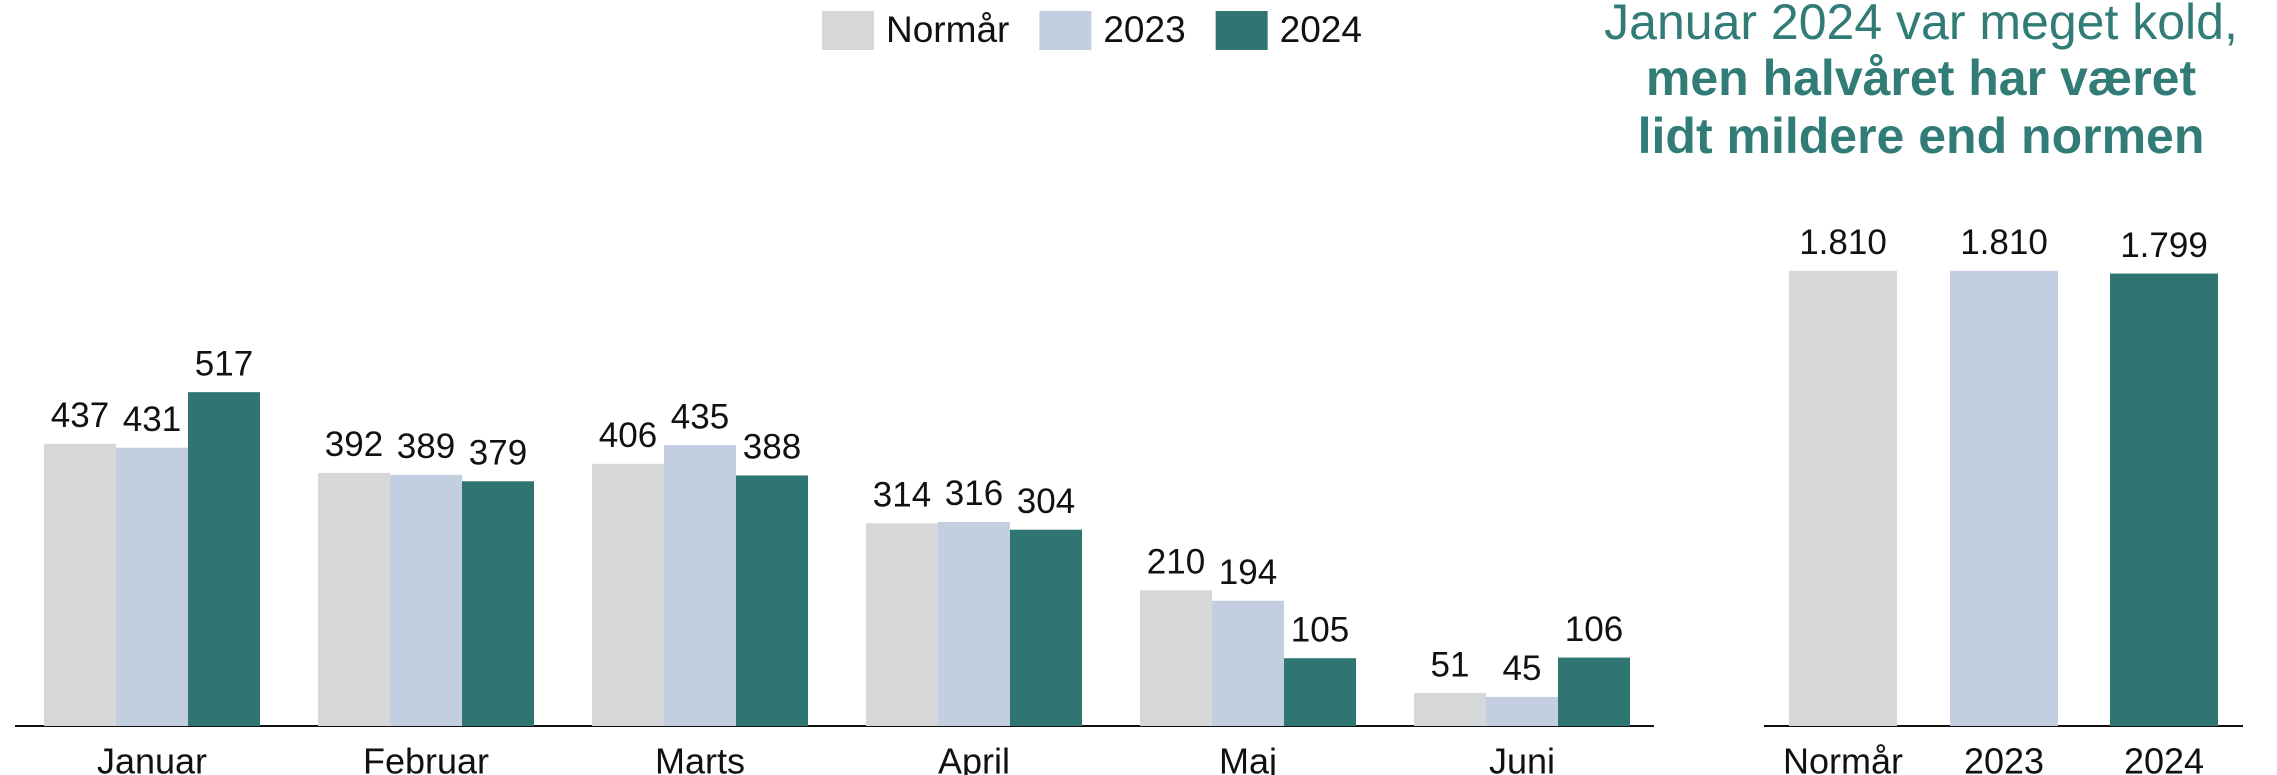 The width and height of the screenshot is (2277, 775). I want to click on value-label: 379, so click(498, 453).